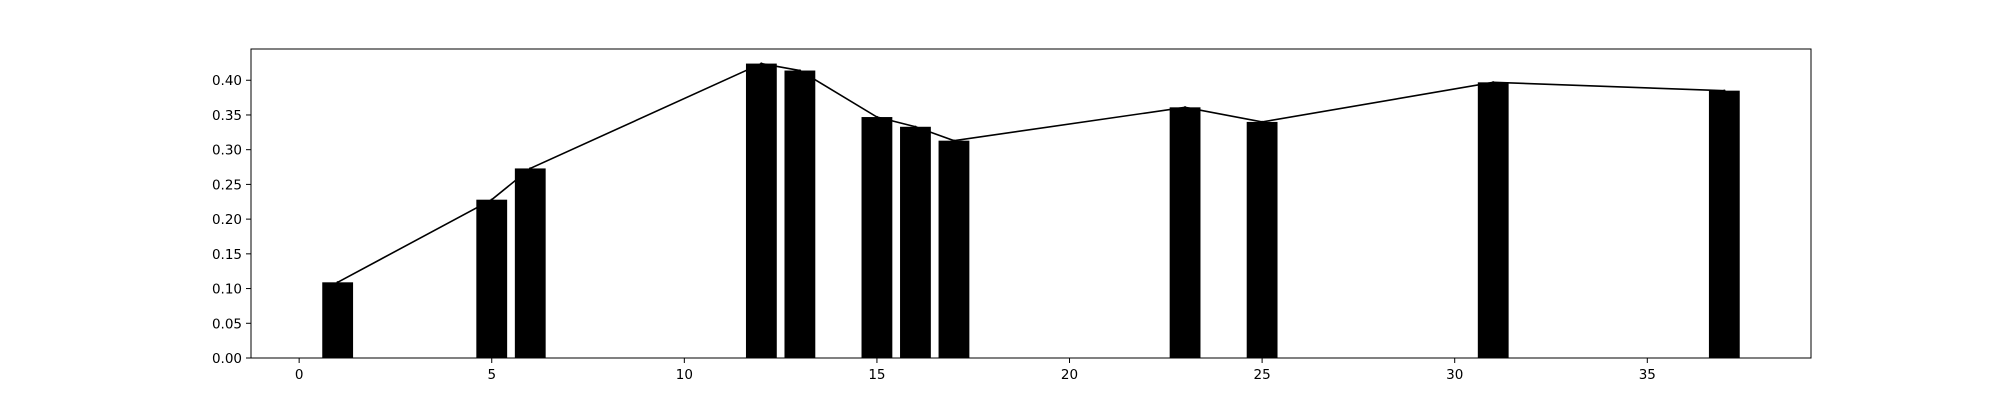 Image resolution: width=2000 pixels, height=400 pixels. I want to click on x-tick-label: 15, so click(876, 375).